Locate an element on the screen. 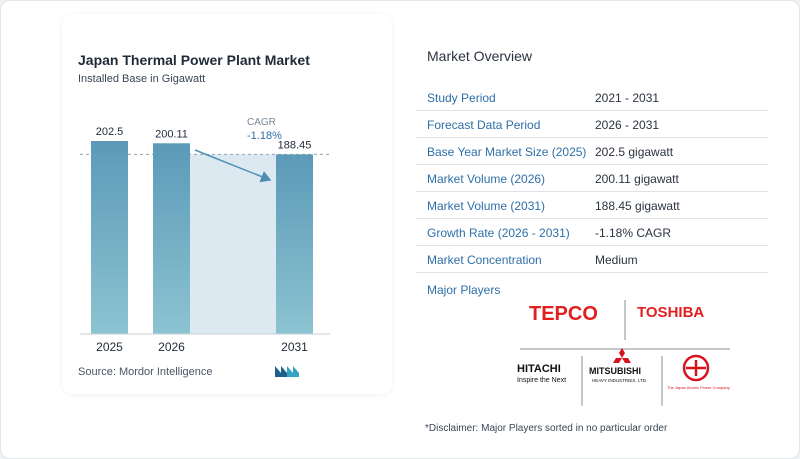  overview-key: Study Period is located at coordinates (461, 98).